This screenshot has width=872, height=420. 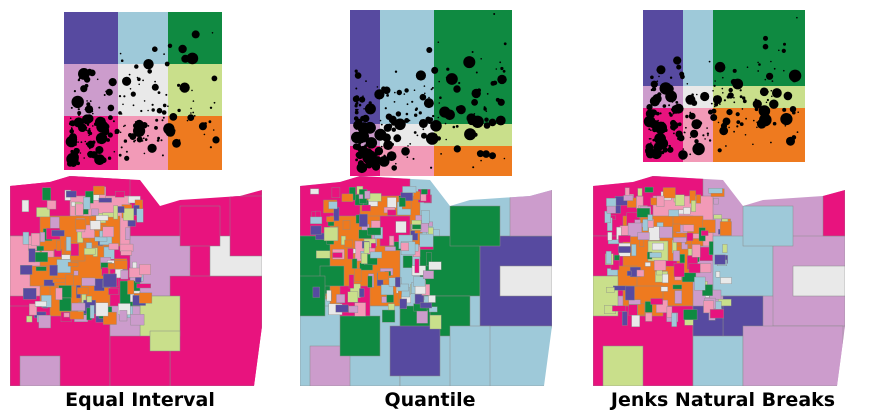 I want to click on scatter-points, so click(x=722, y=88).